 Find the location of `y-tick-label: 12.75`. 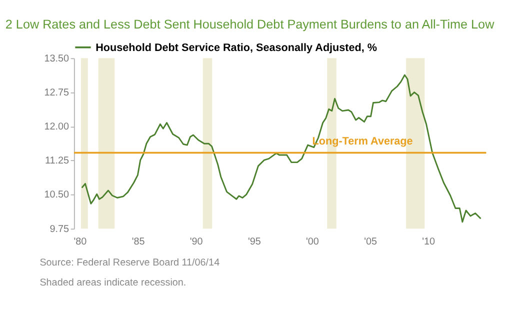

y-tick-label: 12.75 is located at coordinates (57, 92).